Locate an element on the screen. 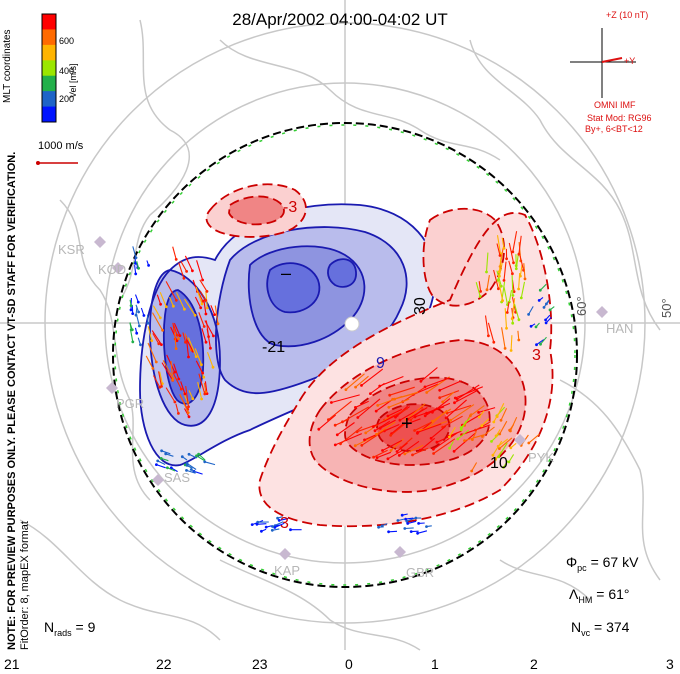 This screenshot has height=674, width=680. station-pgr: PGR is located at coordinates (130, 403).